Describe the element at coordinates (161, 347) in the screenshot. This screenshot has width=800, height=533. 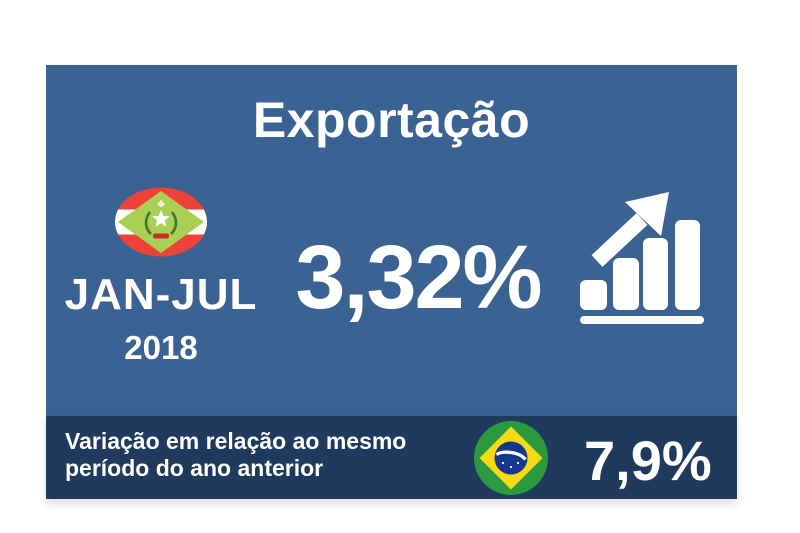
I see `period-year: 2018` at that location.